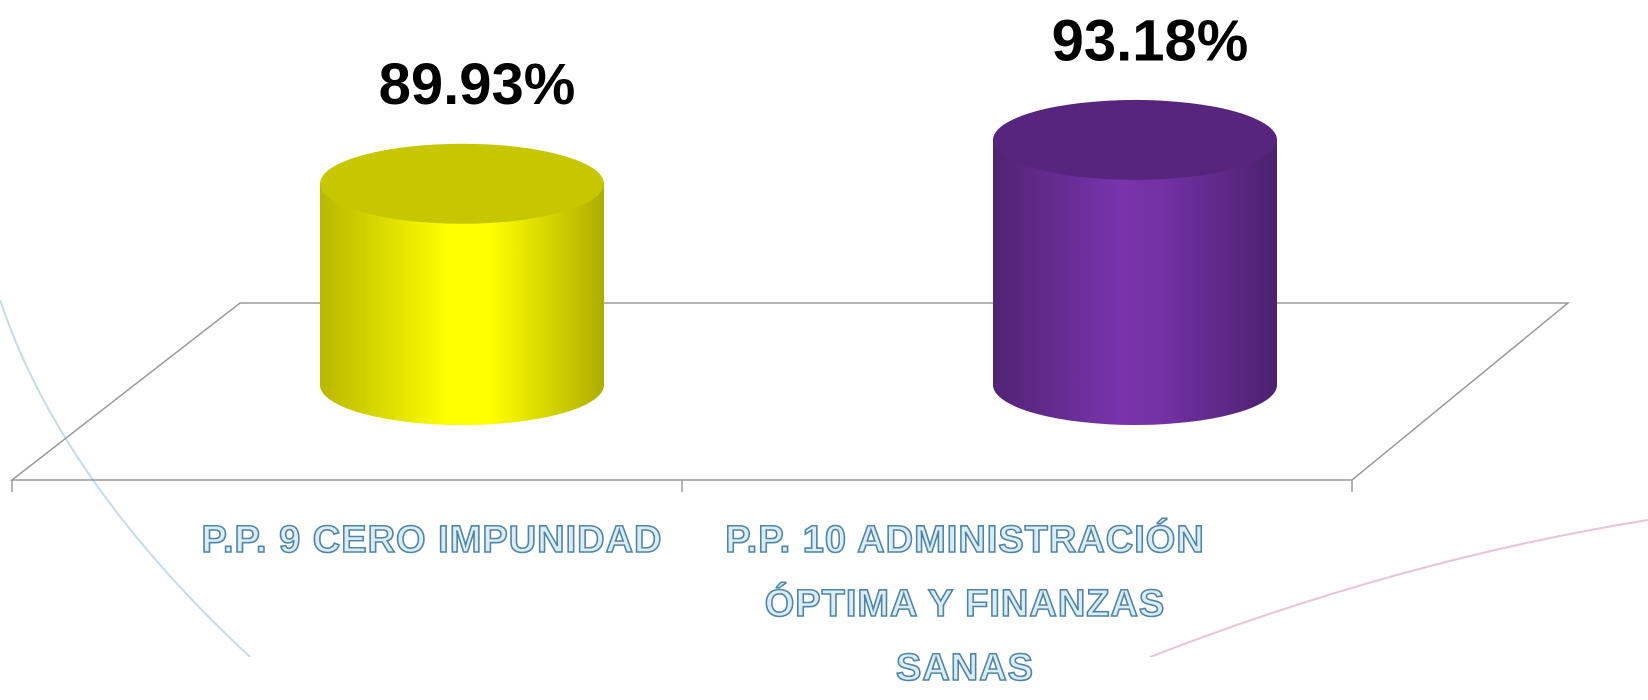 The image size is (1648, 700). I want to click on value-label: 93.18%, so click(1150, 40).